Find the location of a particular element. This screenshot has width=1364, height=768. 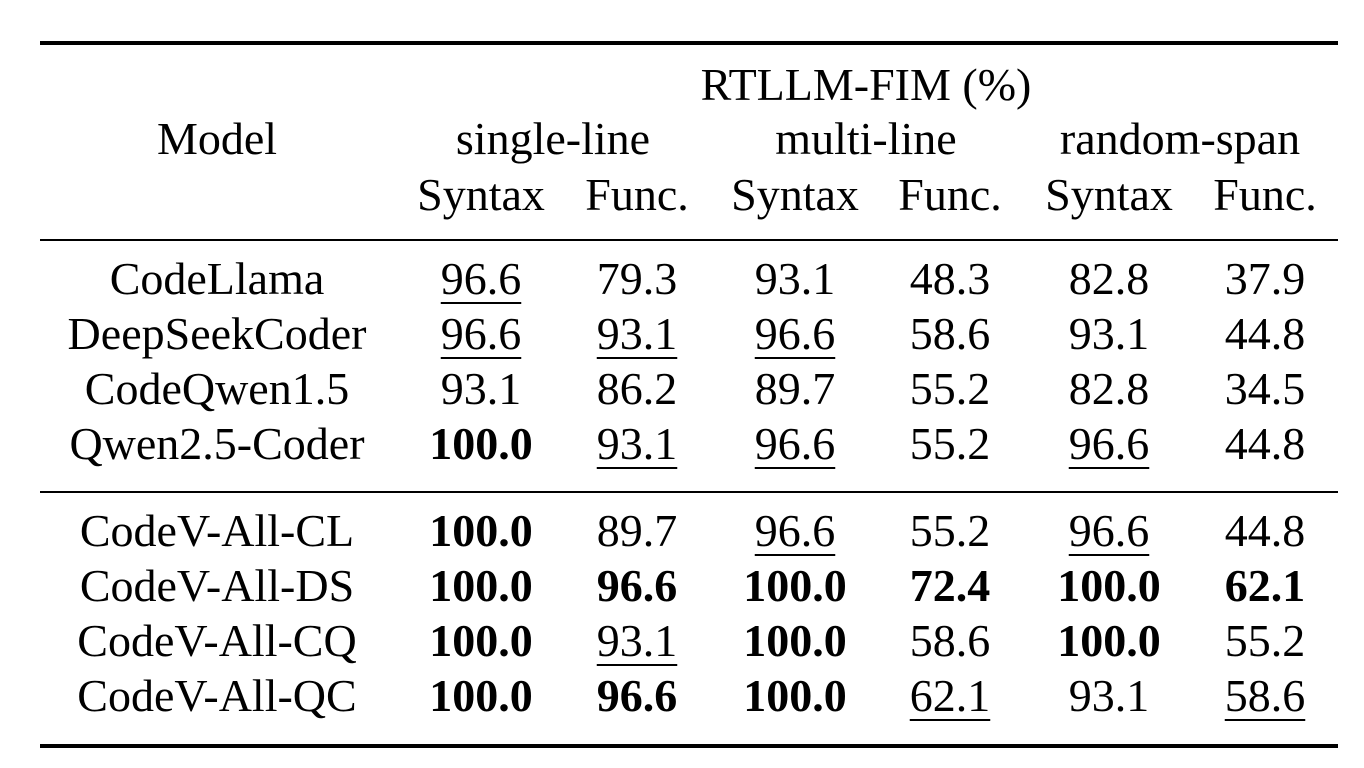

model-name-cell: CodeV-All-QC is located at coordinates (217, 695).